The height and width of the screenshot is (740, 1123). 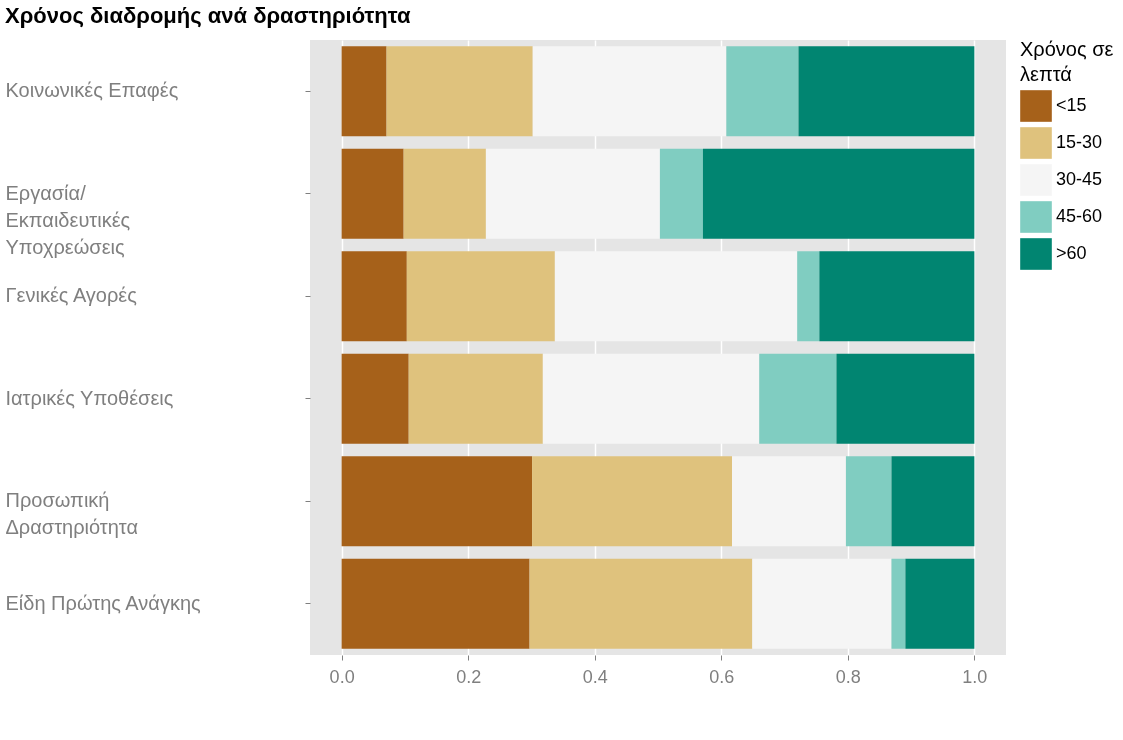 What do you see at coordinates (595, 676) in the screenshot?
I see `x-tick-label: 0.4` at bounding box center [595, 676].